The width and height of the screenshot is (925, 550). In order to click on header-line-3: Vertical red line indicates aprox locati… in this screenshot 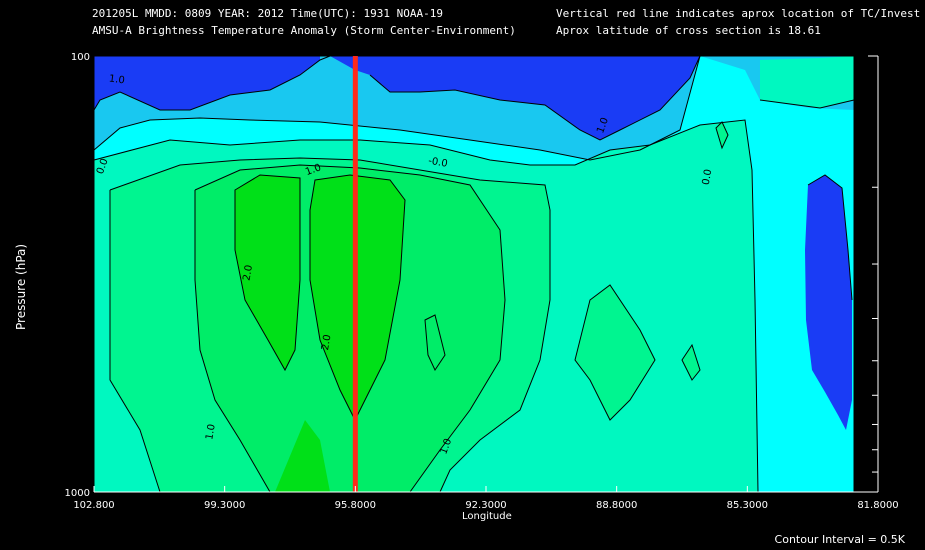, I will do `click(738, 13)`.